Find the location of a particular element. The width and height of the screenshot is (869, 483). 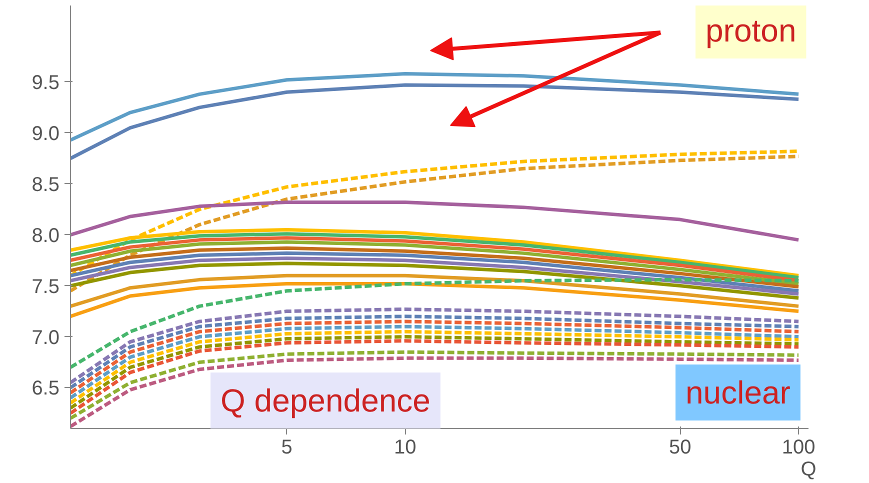

y-tick-label: 6.5 is located at coordinates (46, 389).